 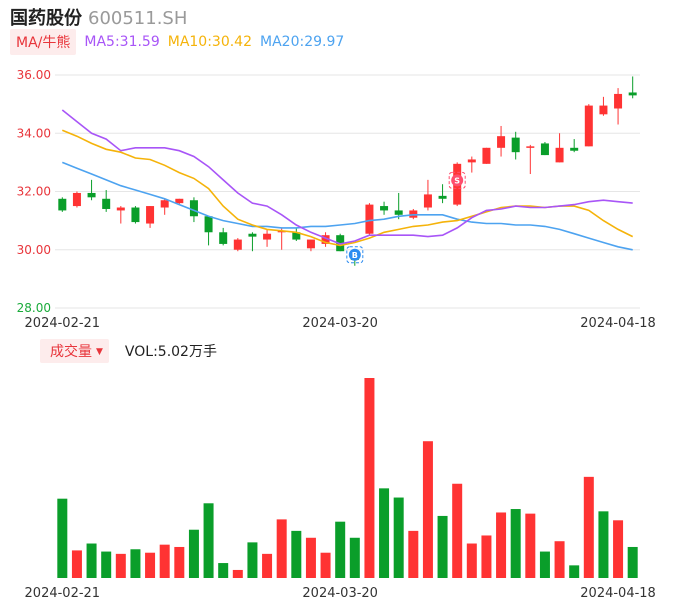 I want to click on volume-legend: 成交量 ▼ VOL:5.02万手, so click(x=128, y=351).